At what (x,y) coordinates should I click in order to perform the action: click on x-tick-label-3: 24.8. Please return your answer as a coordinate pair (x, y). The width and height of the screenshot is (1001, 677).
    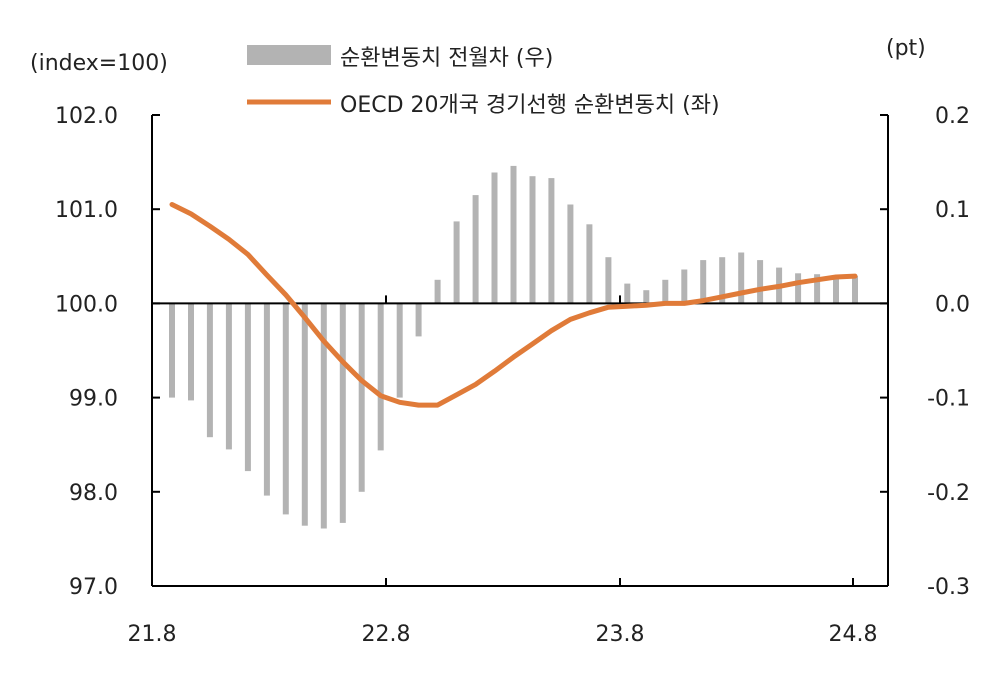
    Looking at the image, I should click on (853, 634).